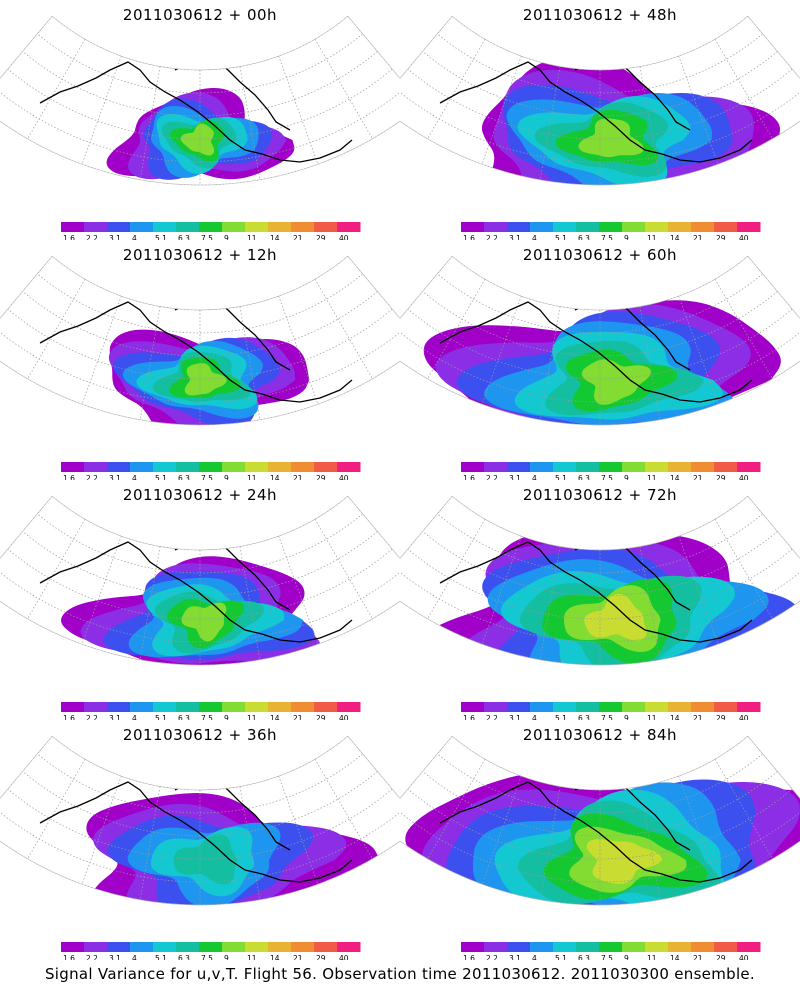  Describe the element at coordinates (721, 477) in the screenshot. I see `colorbar-tick-label: 29` at that location.